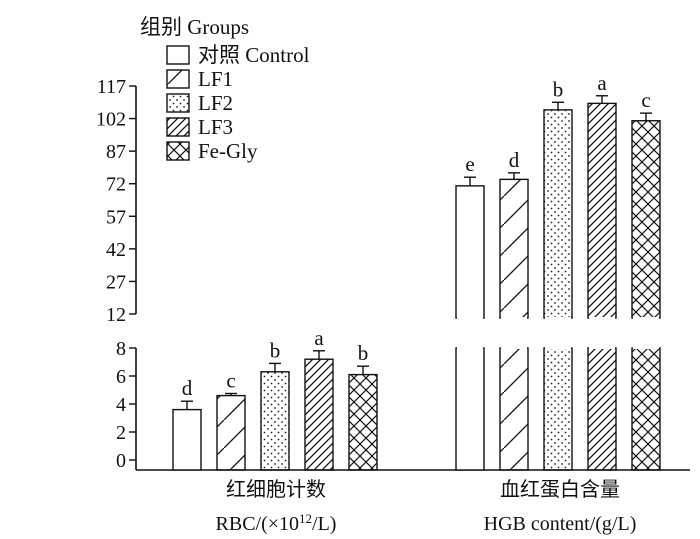 The image size is (700, 539). What do you see at coordinates (121, 377) in the screenshot?
I see `y-tick-label: 6` at bounding box center [121, 377].